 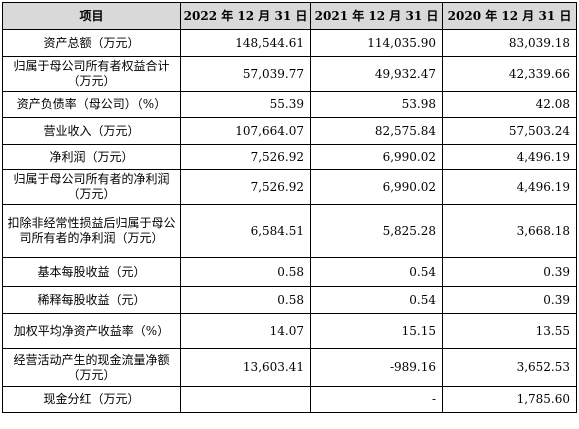 What do you see at coordinates (245, 16) in the screenshot?
I see `header-2022: 2022 年 12 月 31 日` at bounding box center [245, 16].